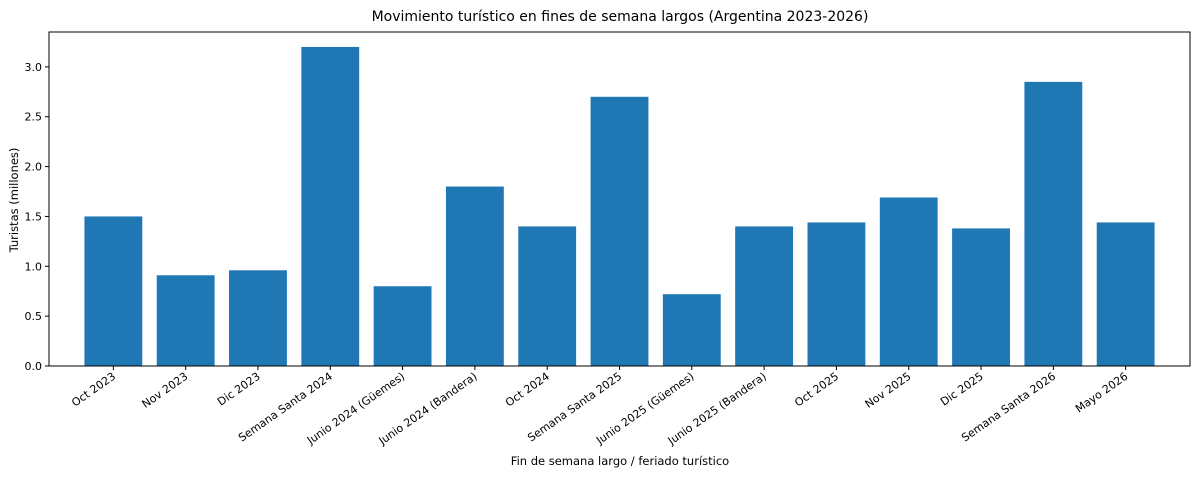 The height and width of the screenshot is (479, 1199). I want to click on y-tick-label: 1.5, so click(34, 216).